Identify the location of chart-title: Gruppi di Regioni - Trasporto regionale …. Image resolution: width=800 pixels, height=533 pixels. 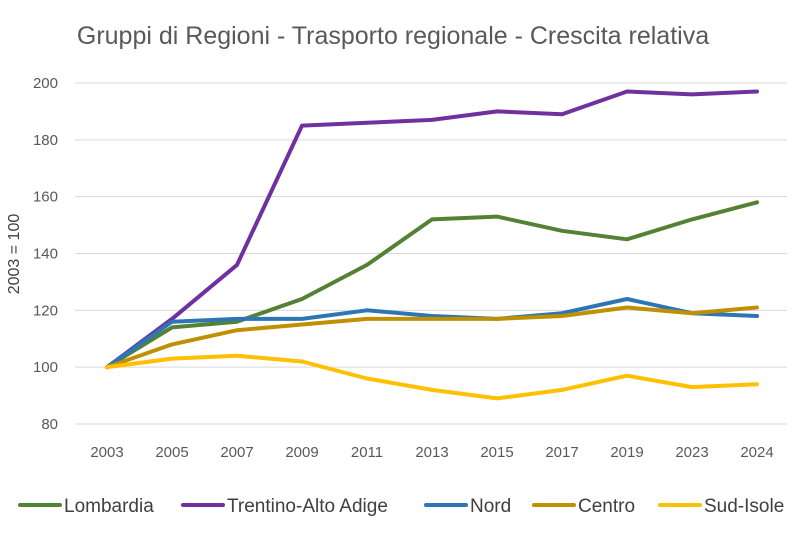
(393, 36).